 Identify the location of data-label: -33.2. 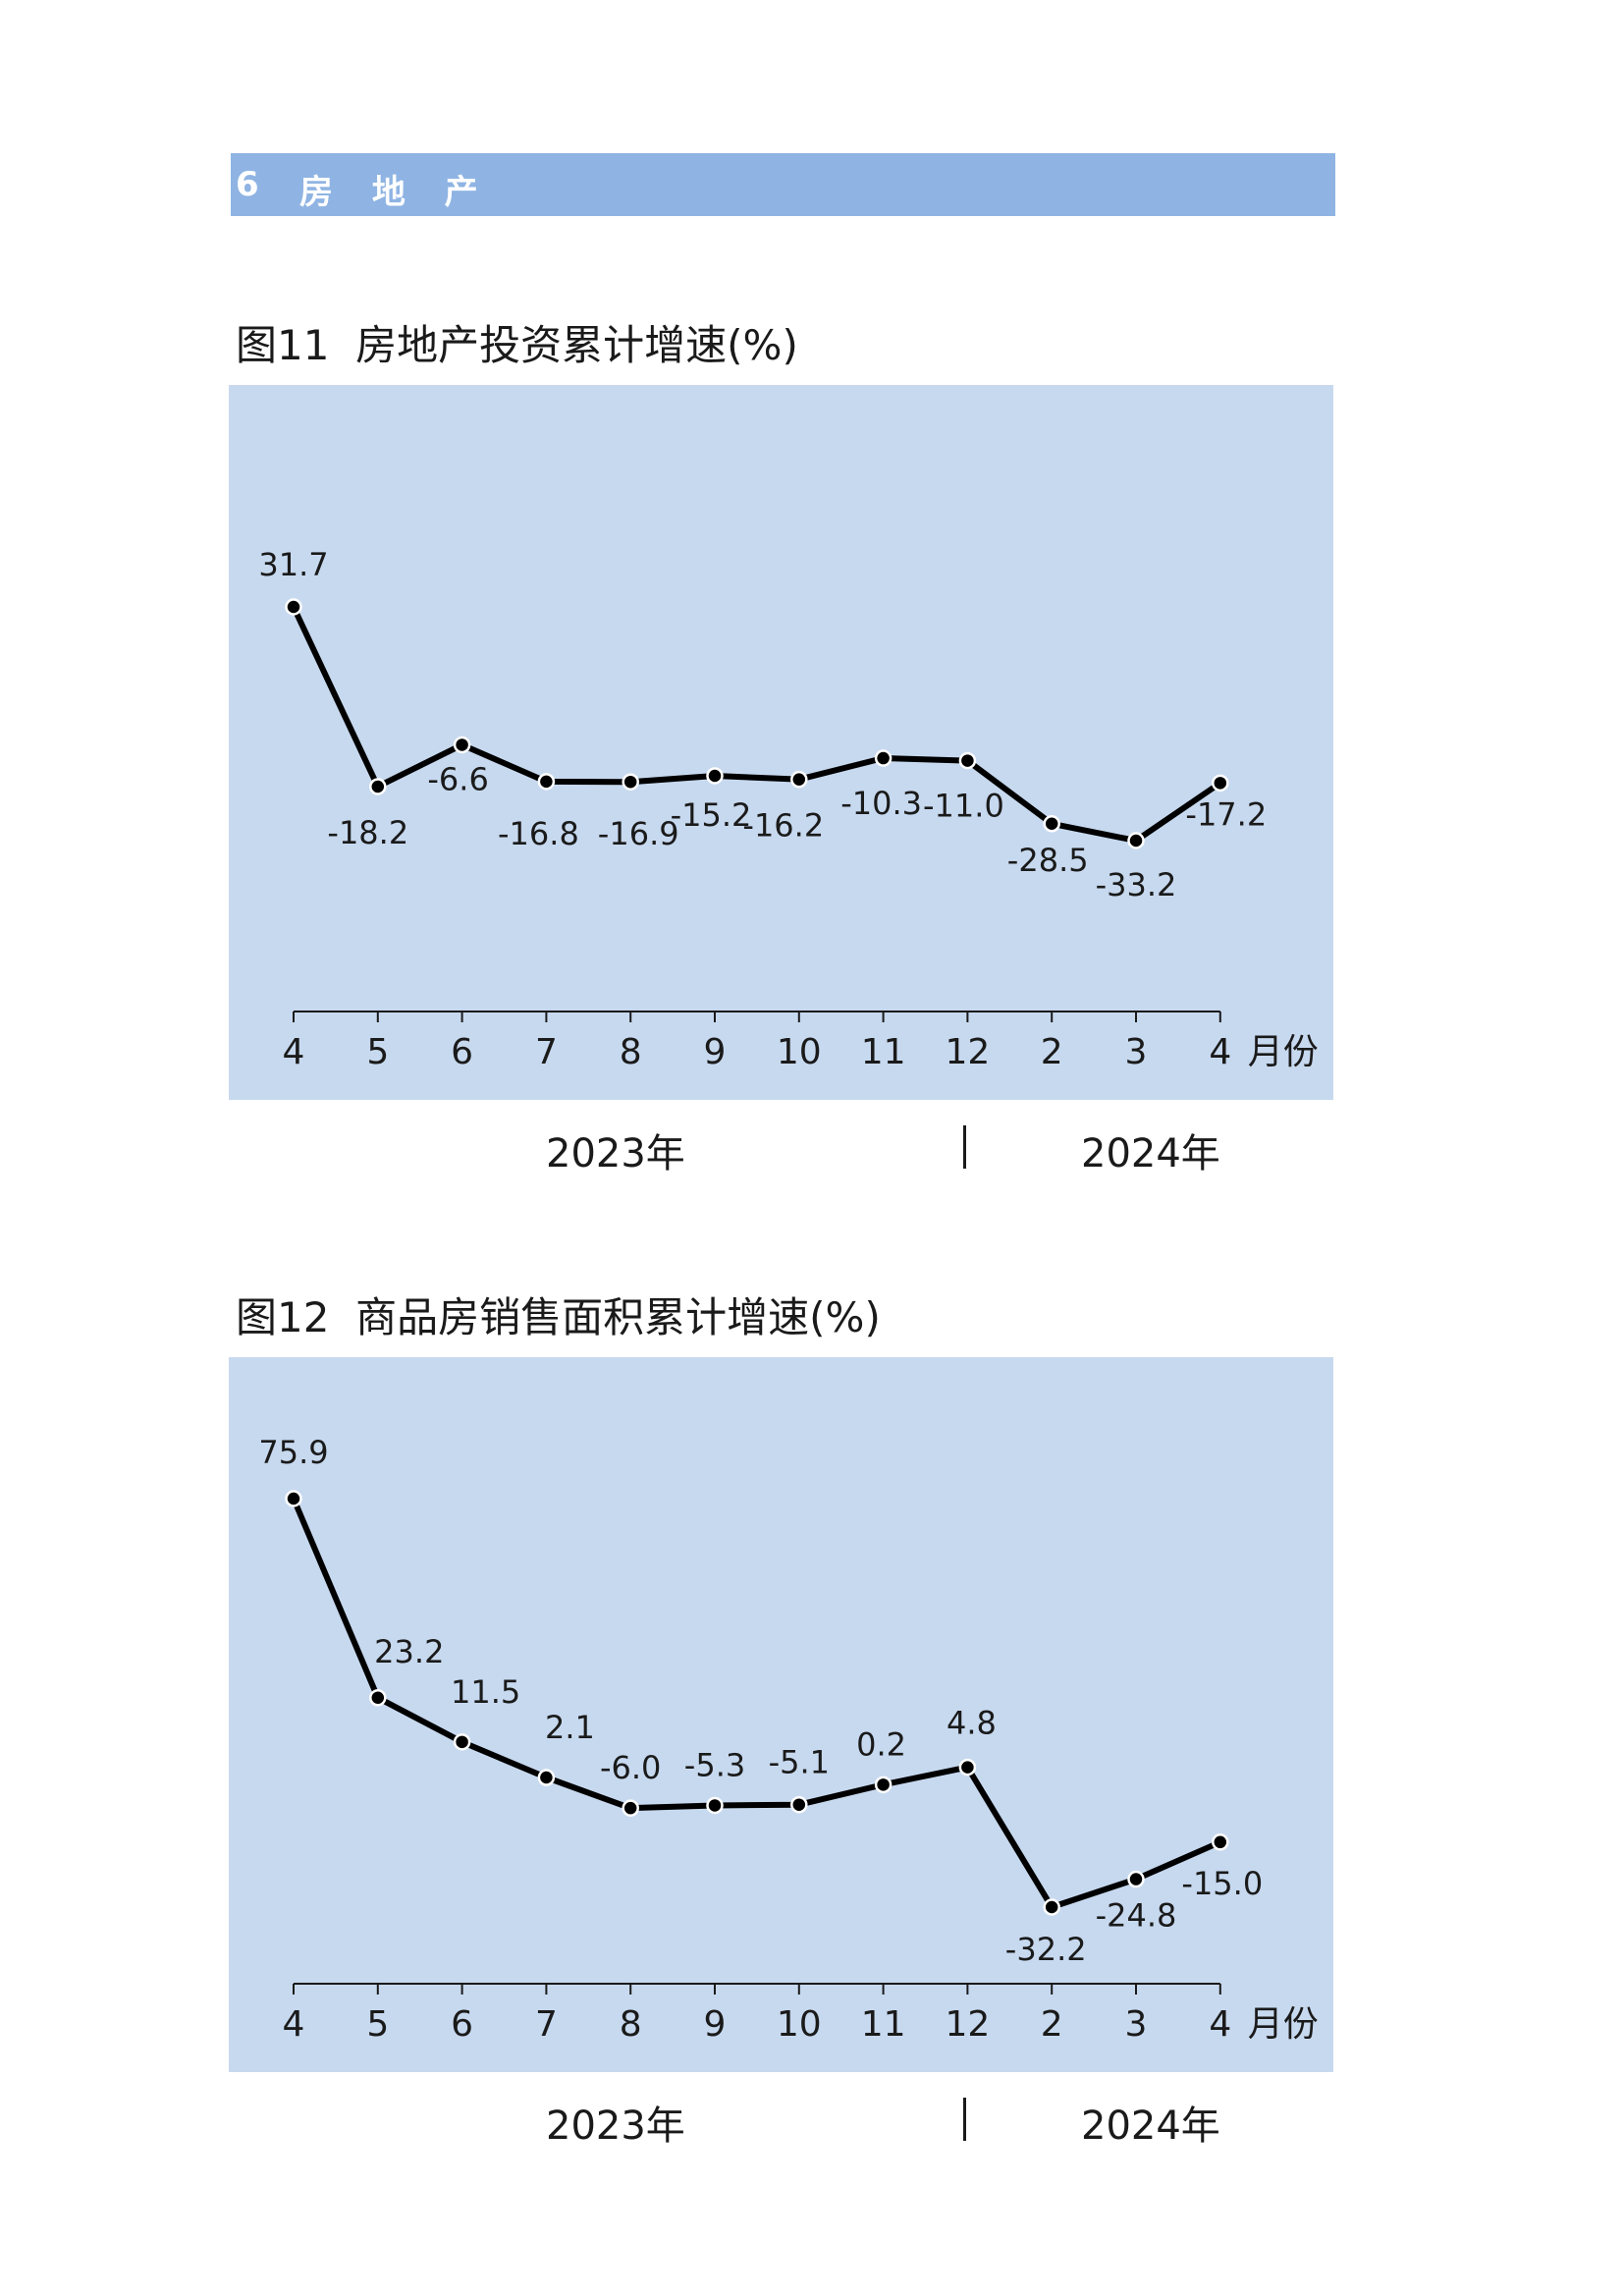
(1136, 884).